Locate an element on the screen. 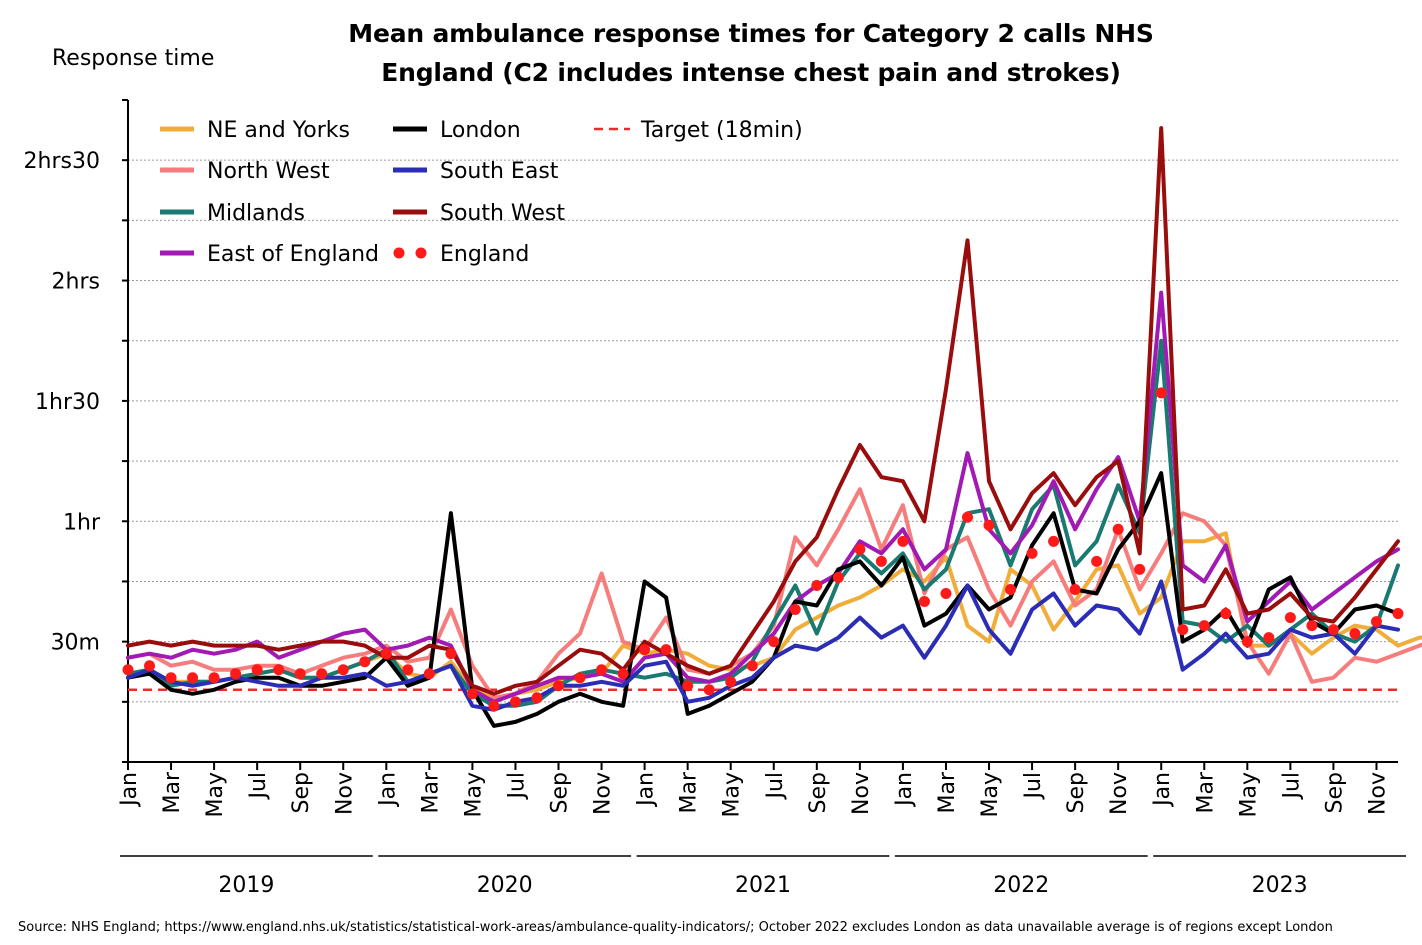 This screenshot has width=1422, height=945. legend-label: South West is located at coordinates (502, 213).